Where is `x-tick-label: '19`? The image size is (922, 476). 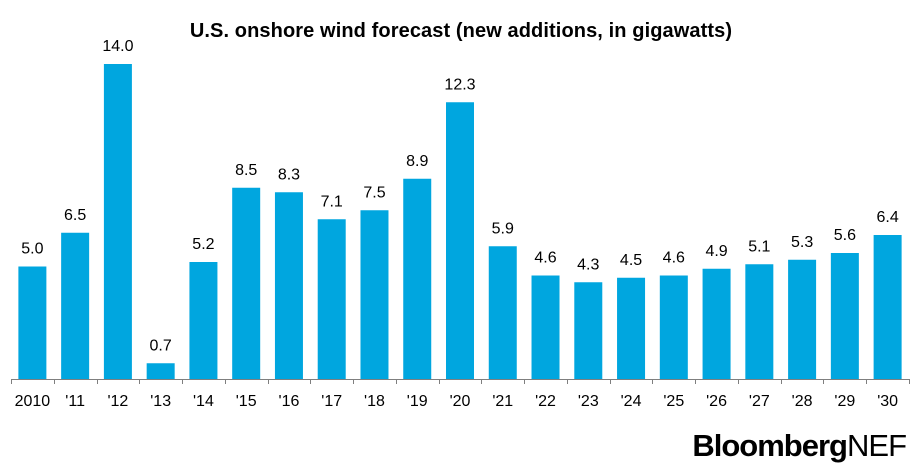 x-tick-label: '19 is located at coordinates (417, 401).